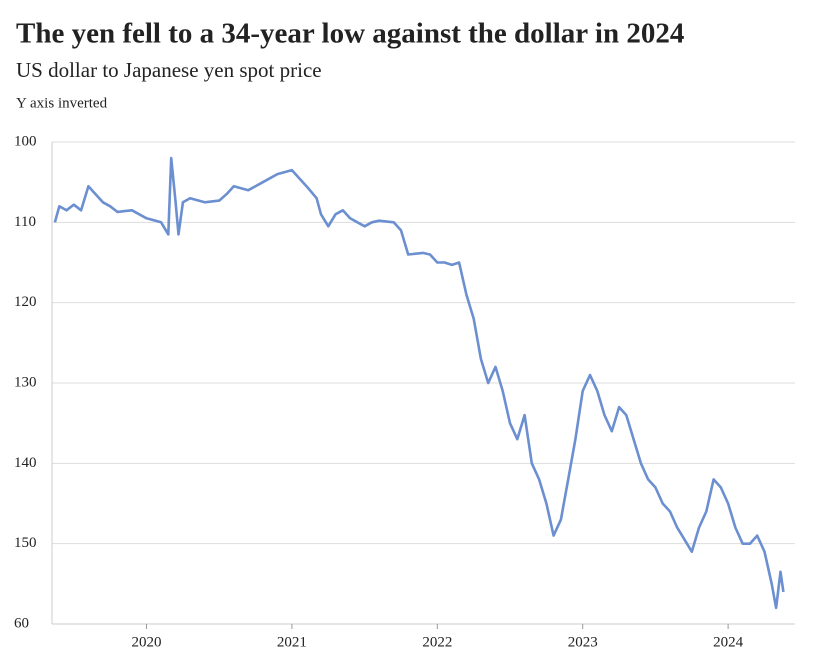  What do you see at coordinates (437, 642) in the screenshot?
I see `x-tick-label: 2022` at bounding box center [437, 642].